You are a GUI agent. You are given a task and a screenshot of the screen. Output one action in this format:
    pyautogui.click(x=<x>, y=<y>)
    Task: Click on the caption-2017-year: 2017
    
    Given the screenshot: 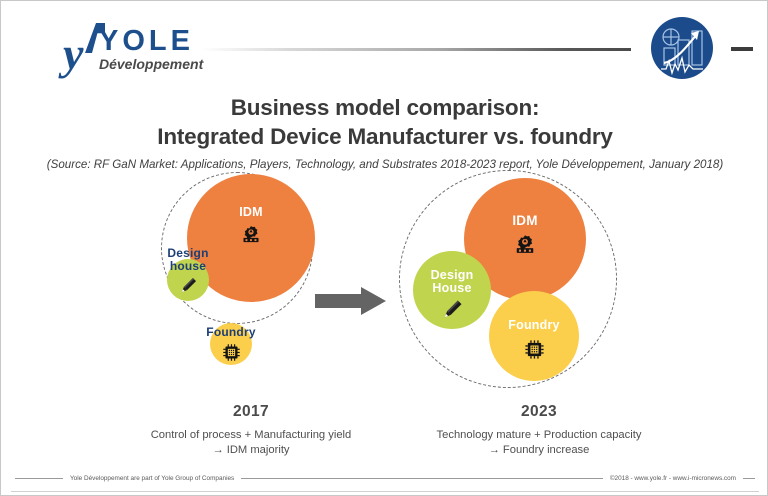 What is the action you would take?
    pyautogui.click(x=251, y=411)
    